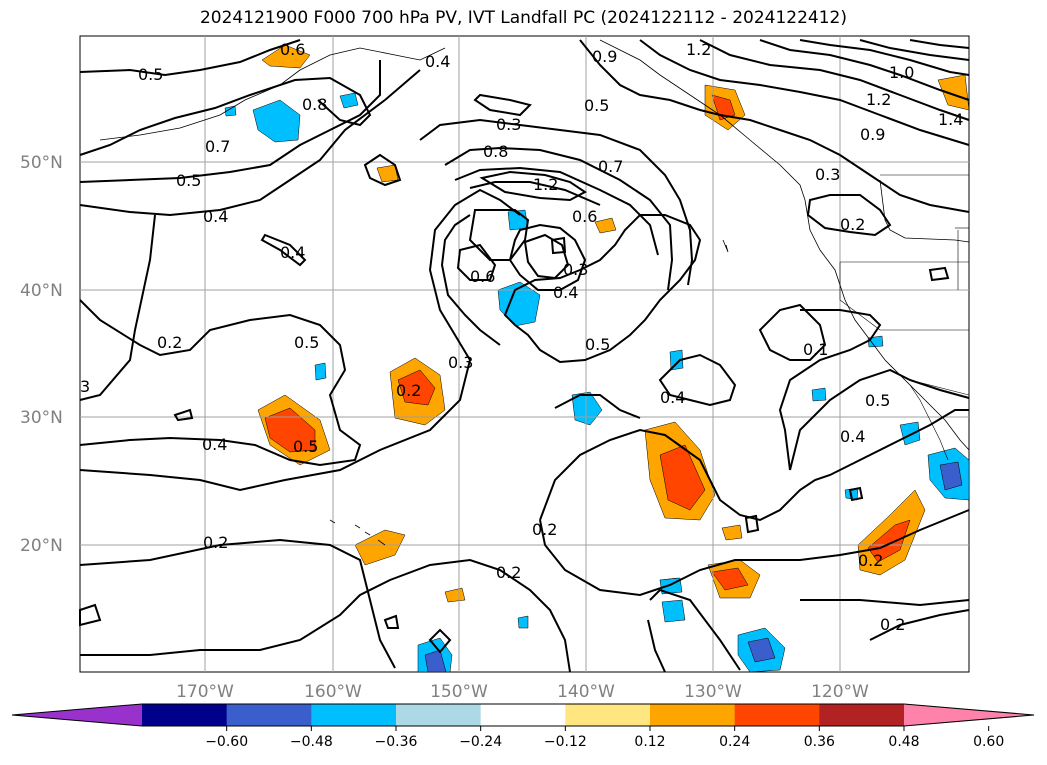 The width and height of the screenshot is (1047, 765). What do you see at coordinates (586, 692) in the screenshot?
I see `longitude-label: 140°W` at bounding box center [586, 692].